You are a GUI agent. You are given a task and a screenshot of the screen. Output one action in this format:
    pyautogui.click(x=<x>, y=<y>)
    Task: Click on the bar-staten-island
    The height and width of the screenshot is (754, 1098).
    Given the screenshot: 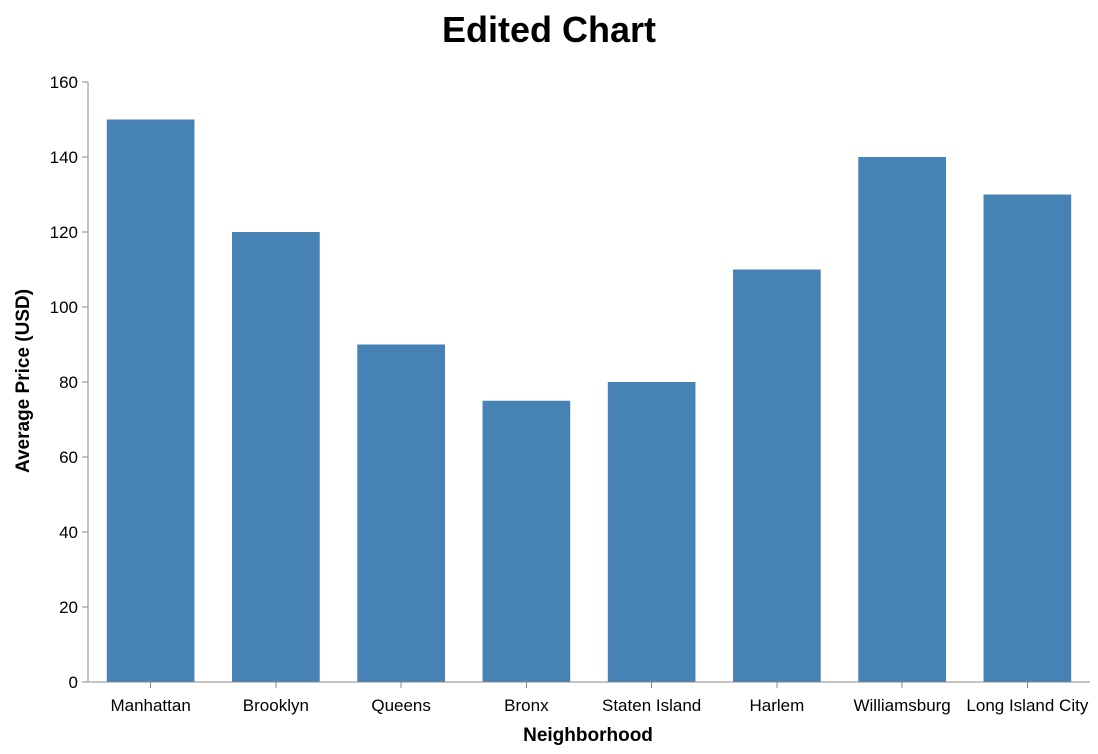 What is the action you would take?
    pyautogui.click(x=651, y=532)
    